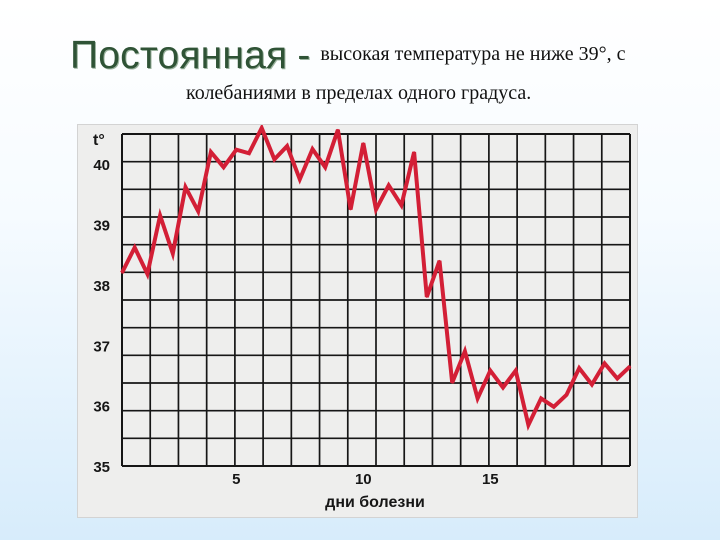  What do you see at coordinates (101, 467) in the screenshot?
I see `y-tick-label: 35` at bounding box center [101, 467].